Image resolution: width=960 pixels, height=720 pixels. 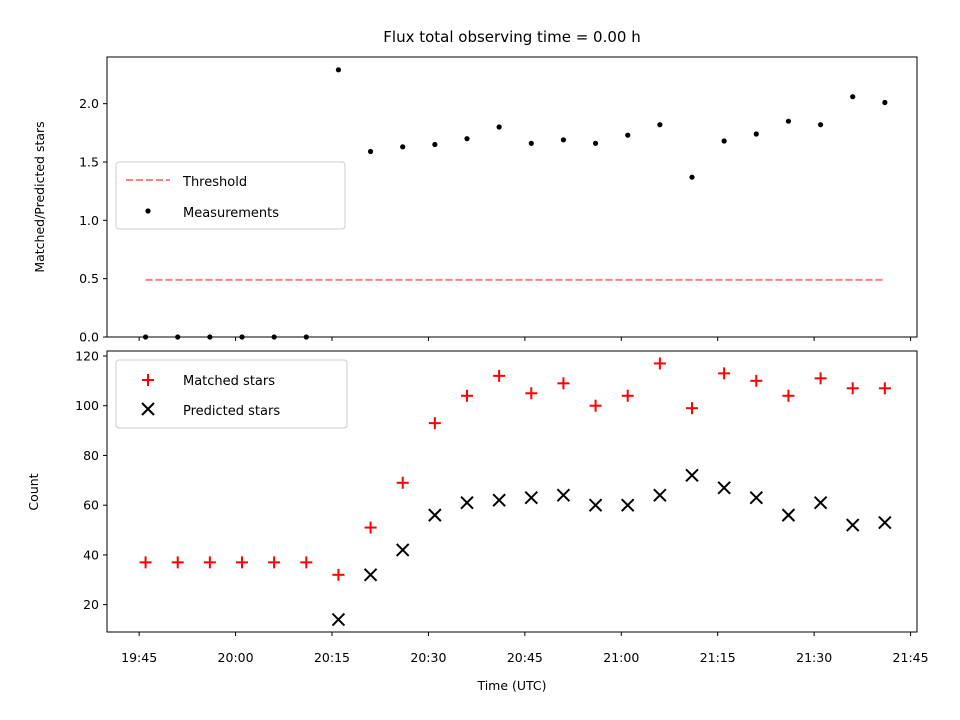 I want to click on count-legend: Matched stars Predicted stars, so click(x=231, y=394).